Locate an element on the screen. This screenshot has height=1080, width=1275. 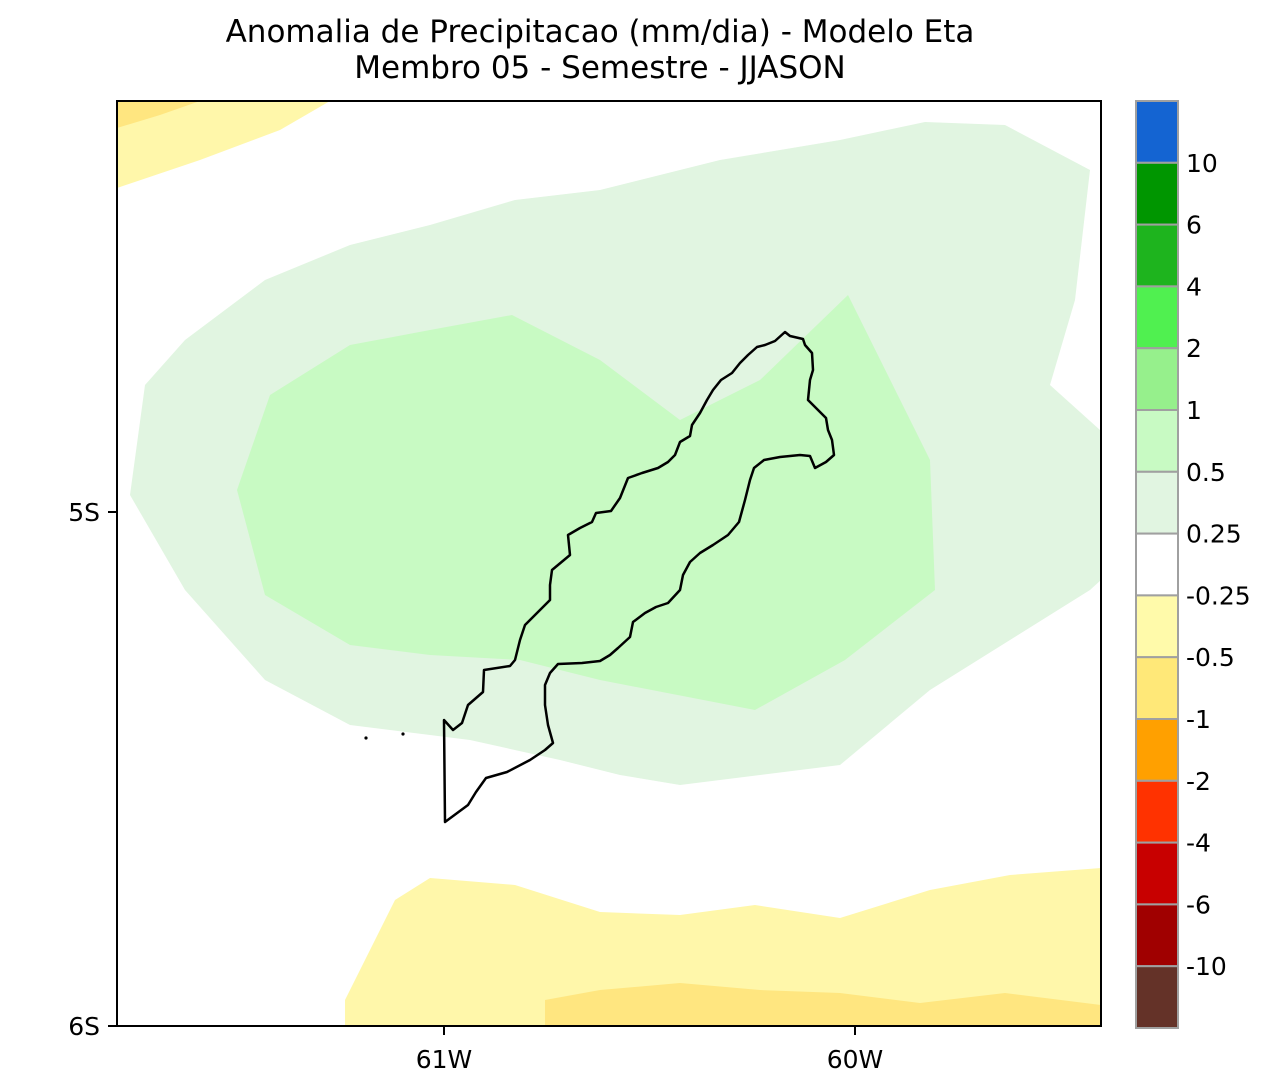
colorbar-label: -6 is located at coordinates (1198, 904).